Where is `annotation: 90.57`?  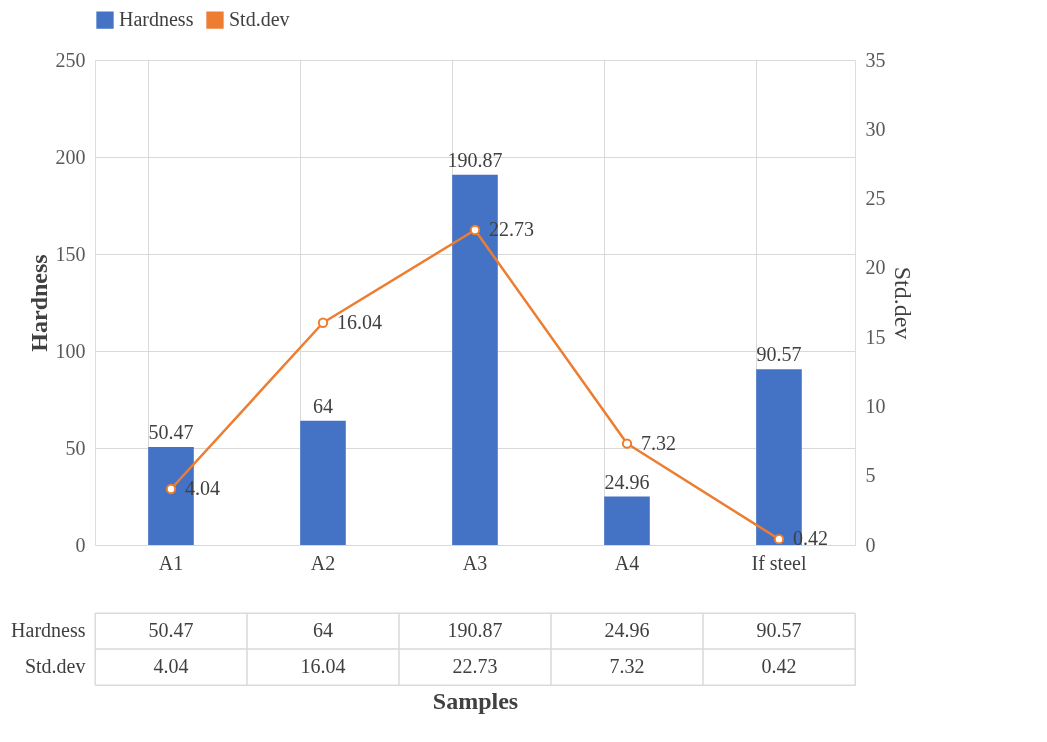
annotation: 90.57 is located at coordinates (779, 354).